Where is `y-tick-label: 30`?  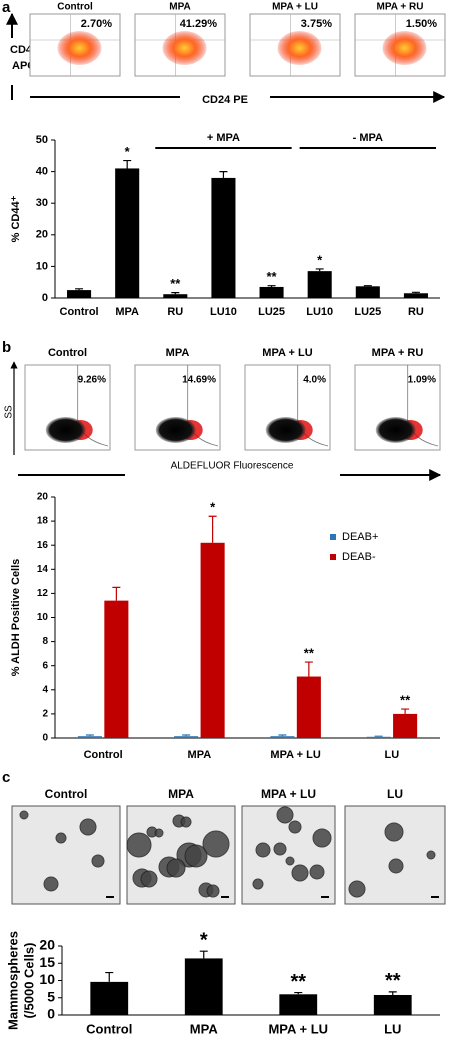 y-tick-label: 30 is located at coordinates (42, 203).